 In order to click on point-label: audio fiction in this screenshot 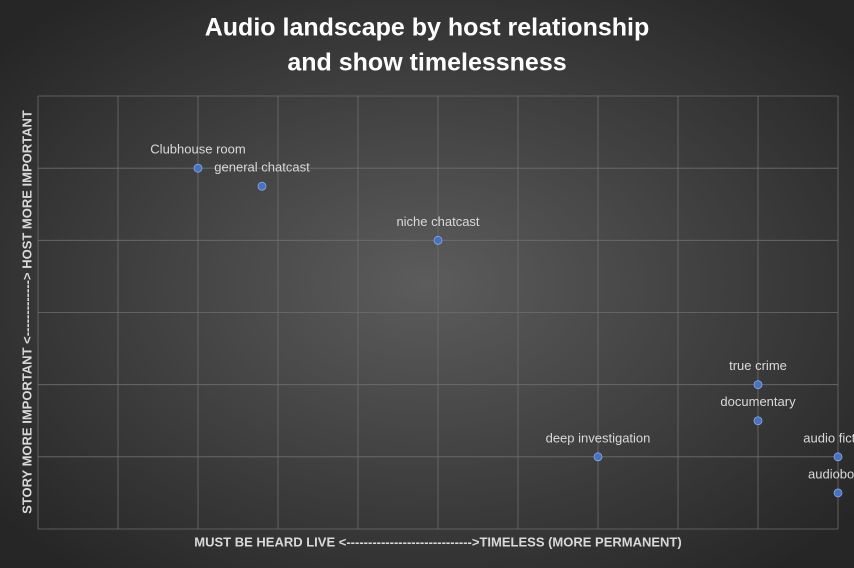, I will do `click(828, 437)`.